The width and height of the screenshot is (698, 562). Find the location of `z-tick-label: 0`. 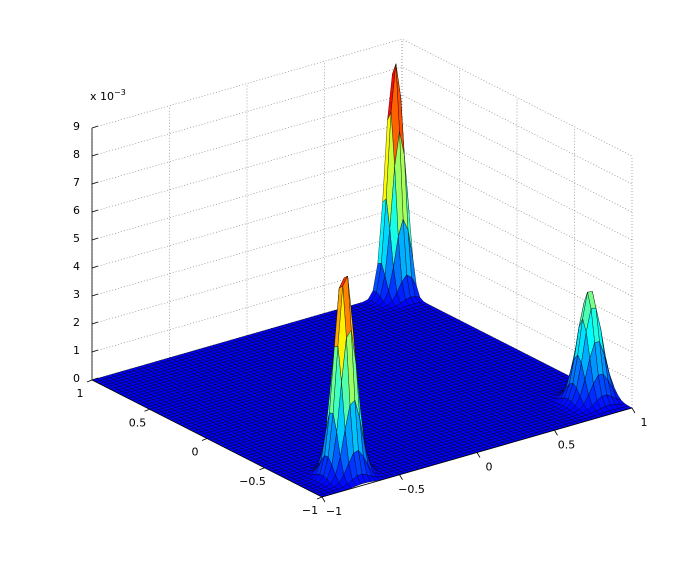

z-tick-label: 0 is located at coordinates (76, 378).